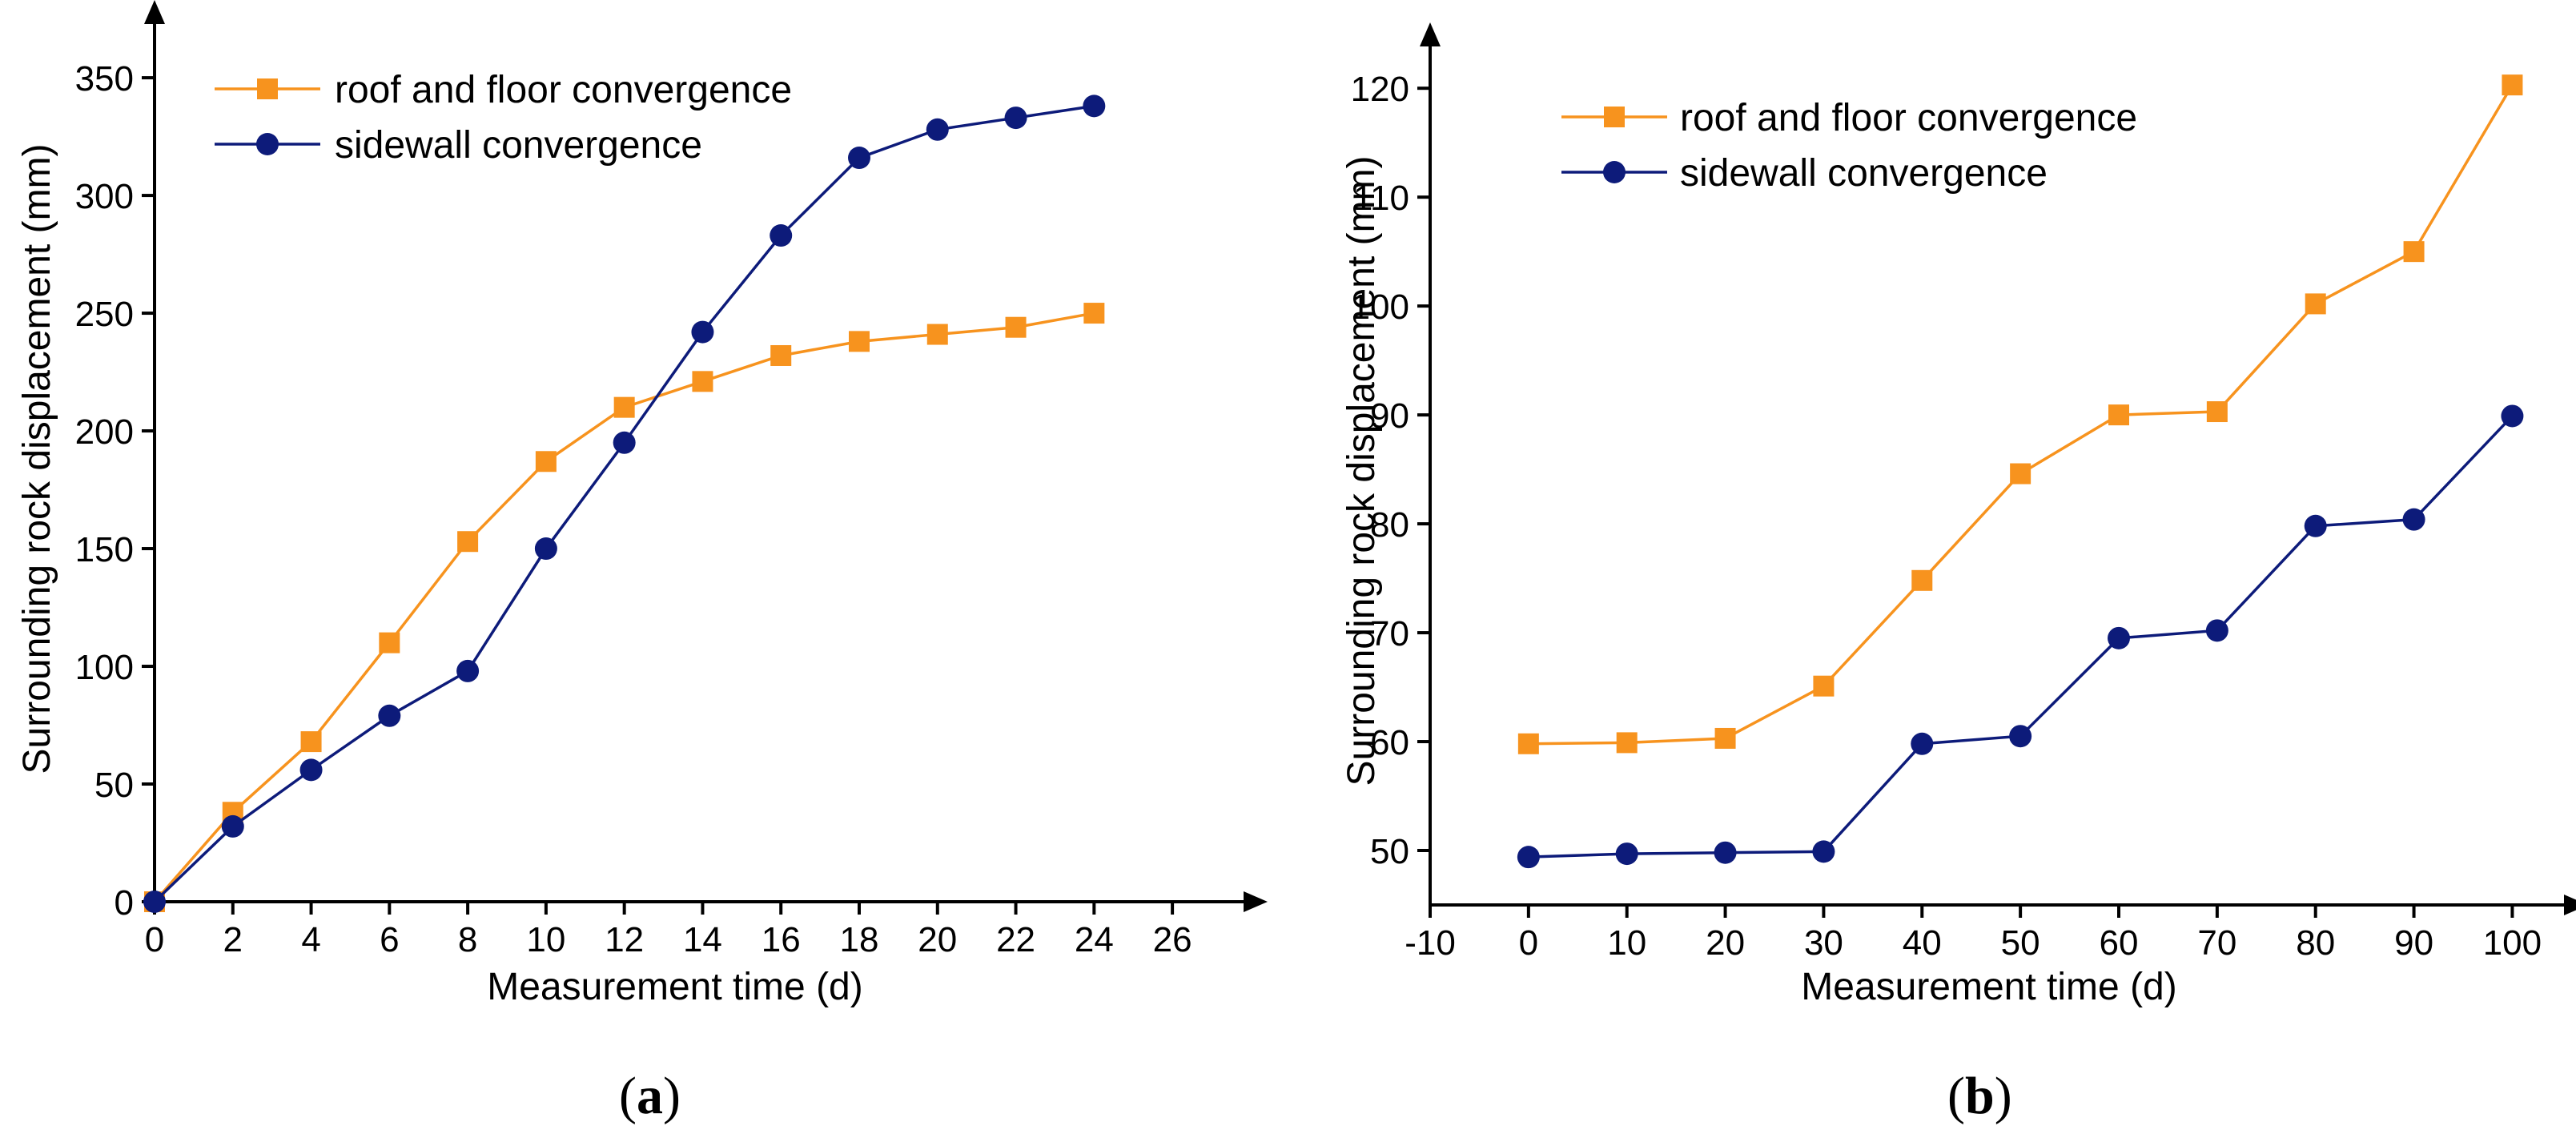 This screenshot has width=2576, height=1146. Describe the element at coordinates (1864, 173) in the screenshot. I see `legend-label-sidewall: sidewall convergence` at that location.